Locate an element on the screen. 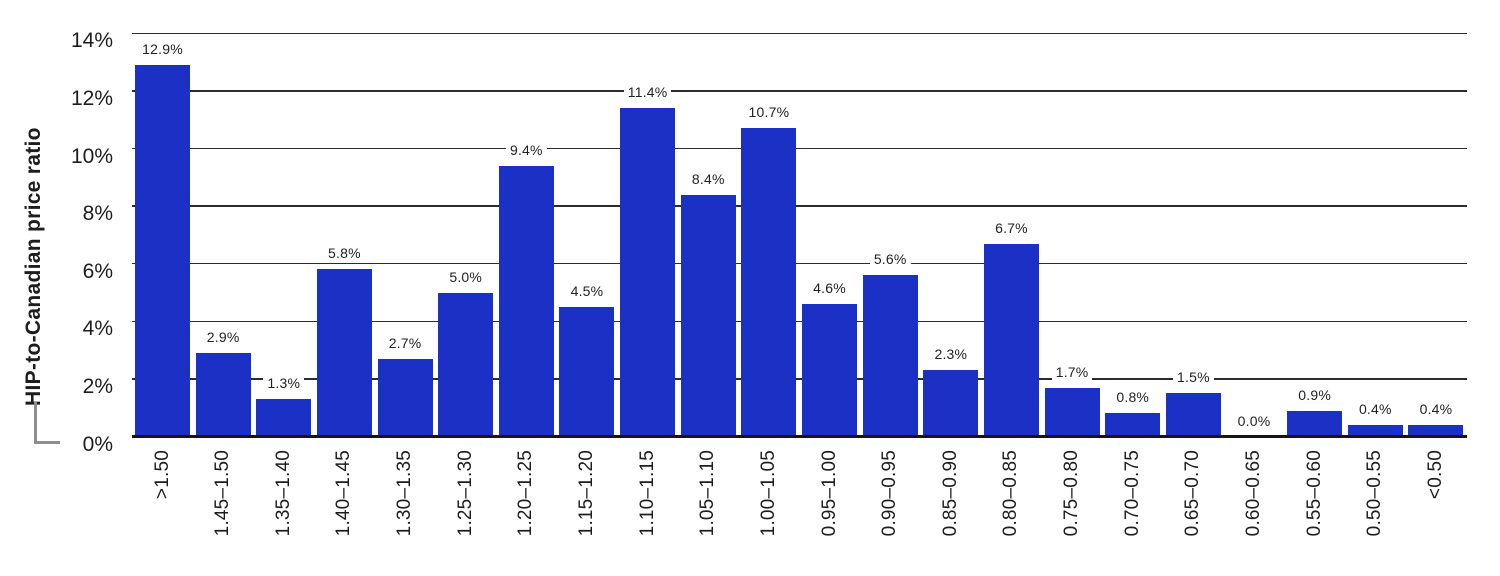 The image size is (1500, 576). x-tick-label: <0.50 is located at coordinates (1435, 475).